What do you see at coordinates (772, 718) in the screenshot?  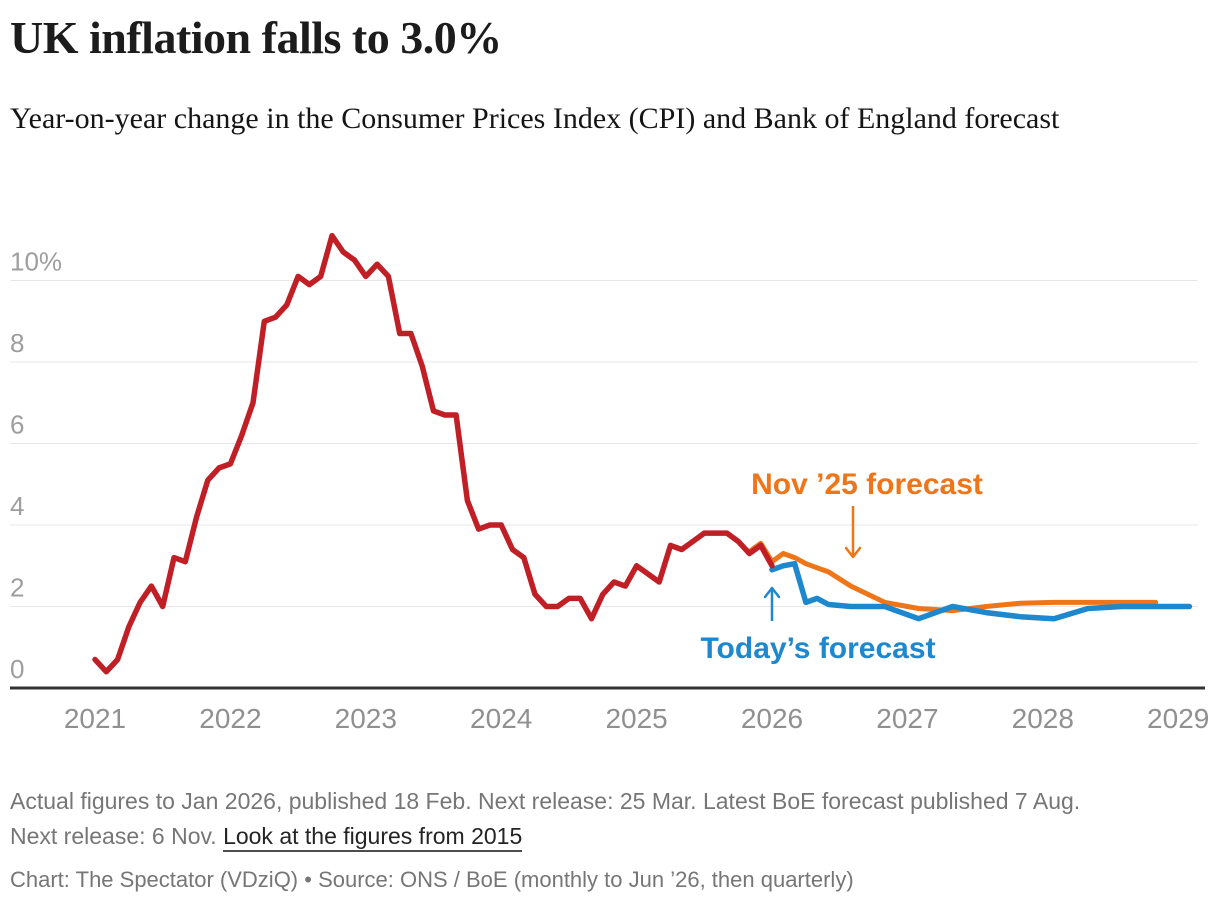 I see `x-tick-label: 2026` at bounding box center [772, 718].